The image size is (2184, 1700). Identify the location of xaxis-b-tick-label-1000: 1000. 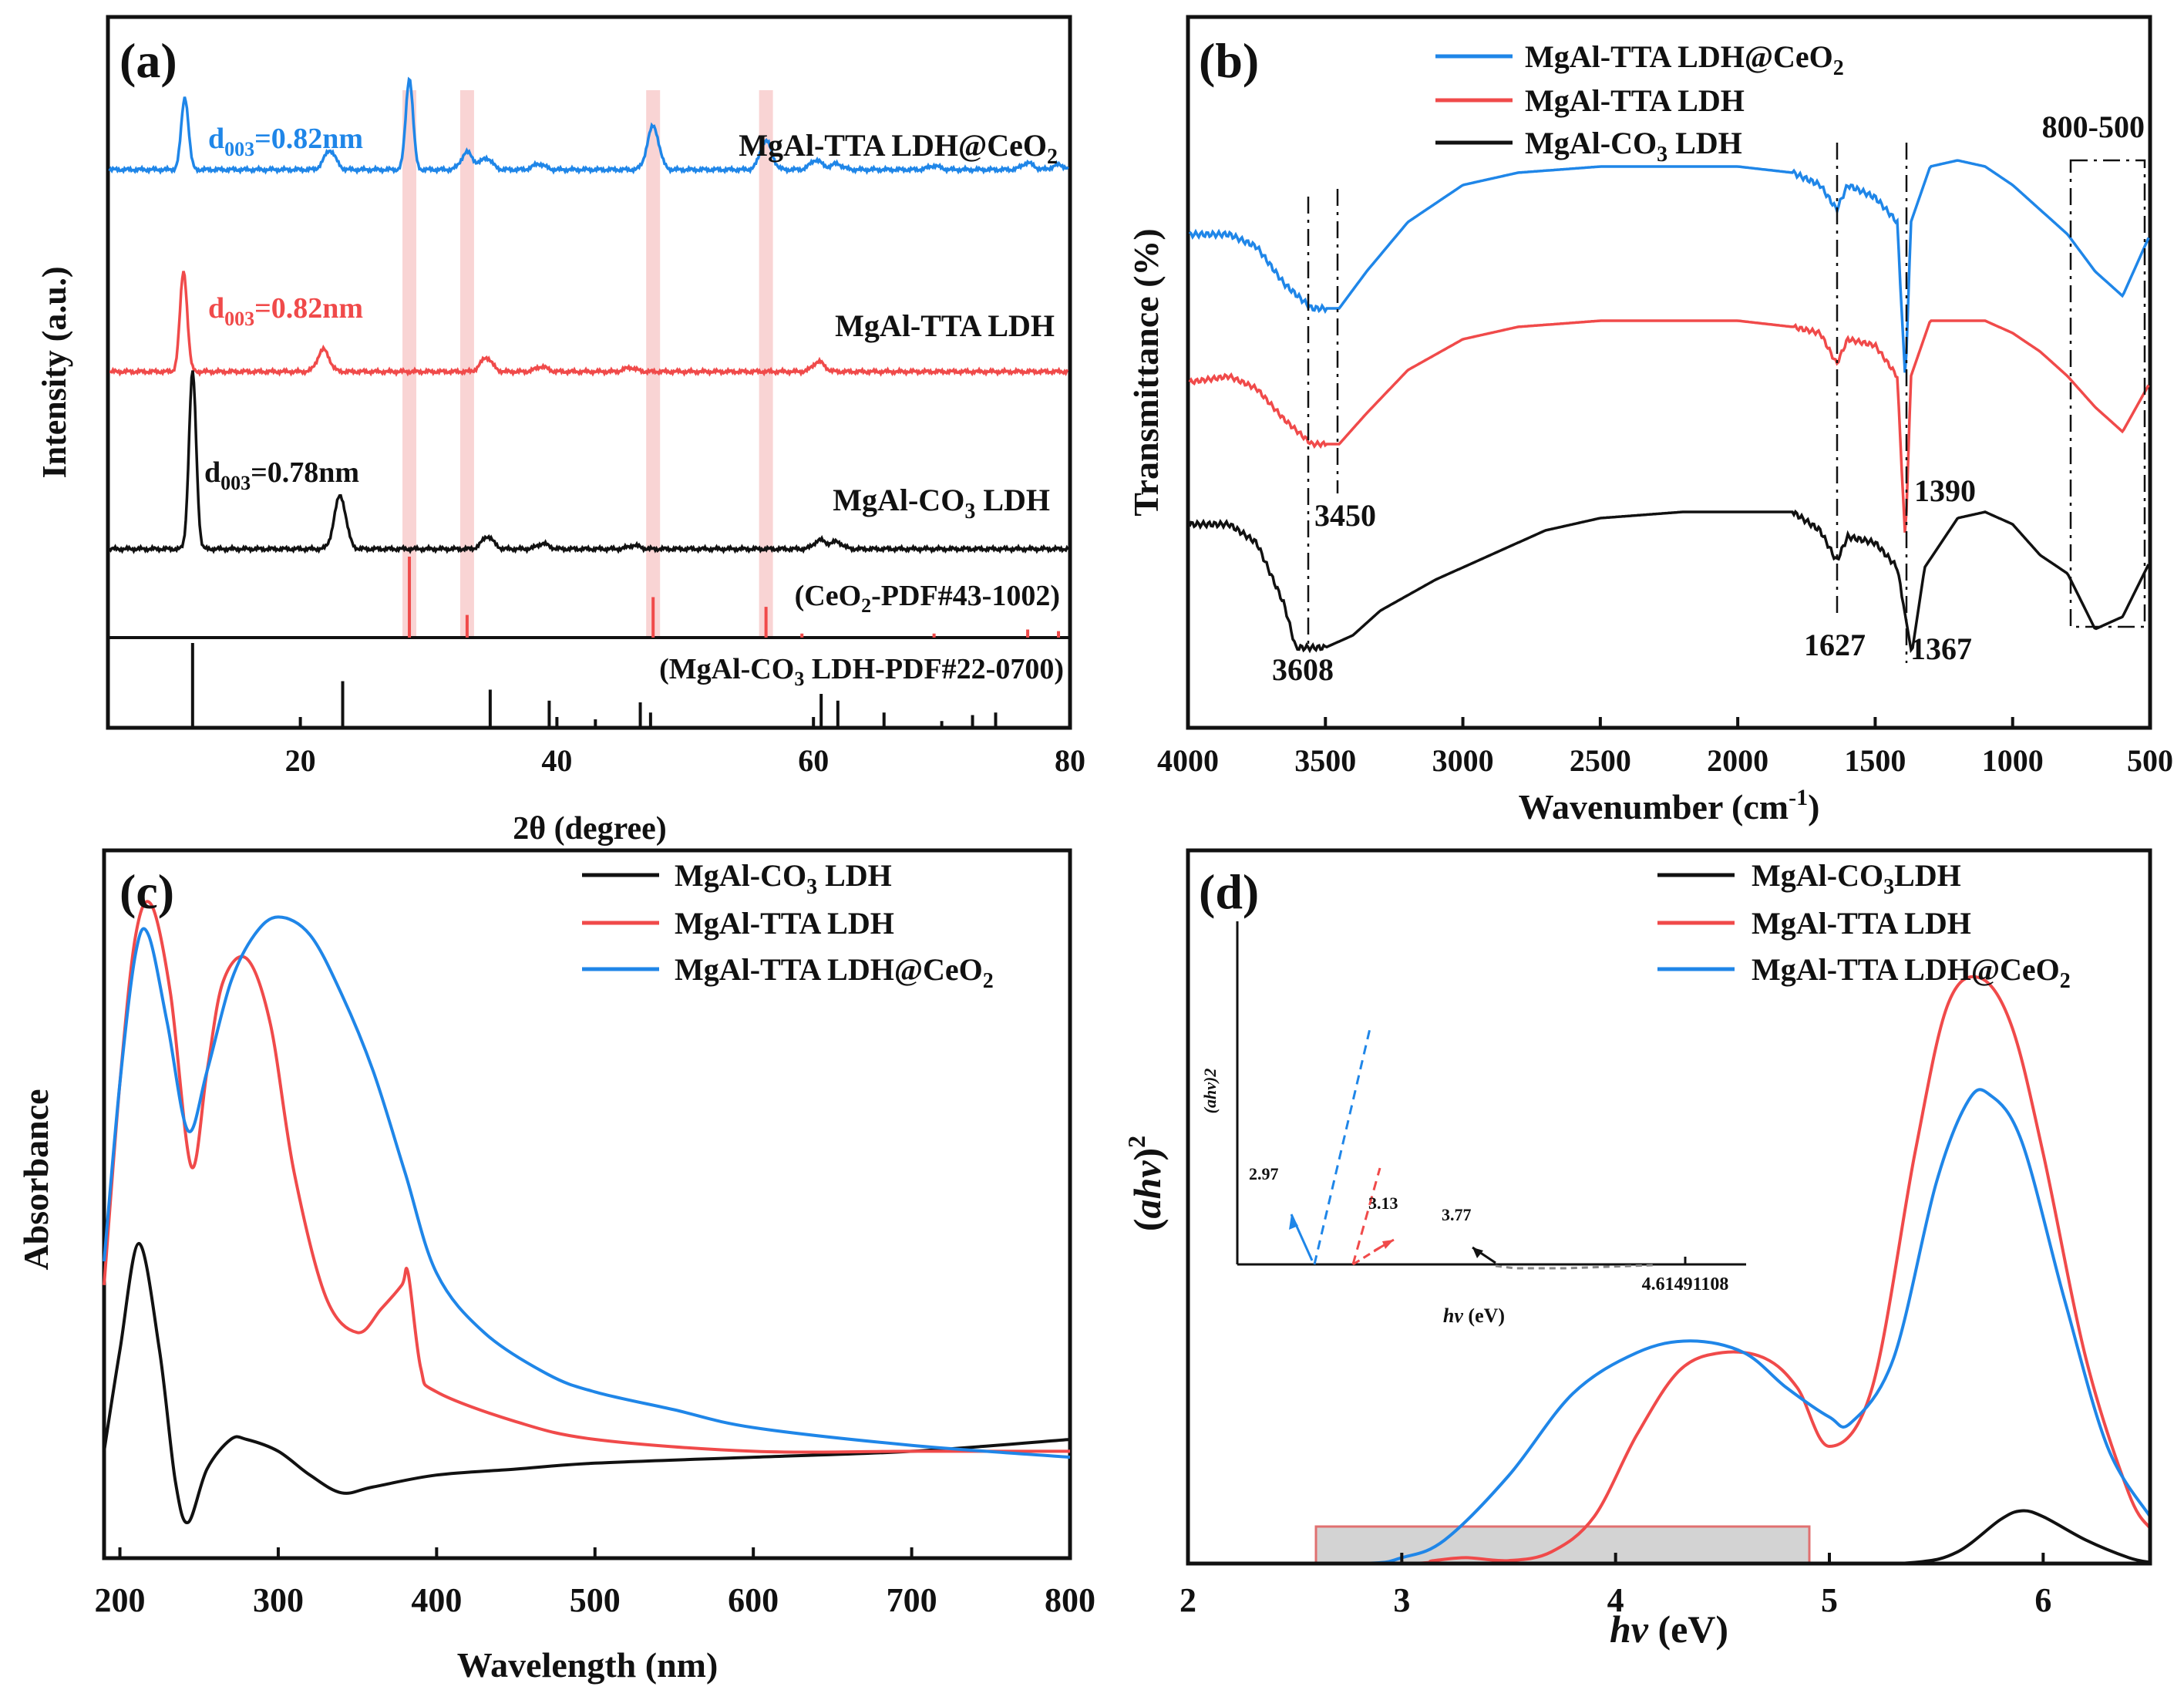
(2013, 761).